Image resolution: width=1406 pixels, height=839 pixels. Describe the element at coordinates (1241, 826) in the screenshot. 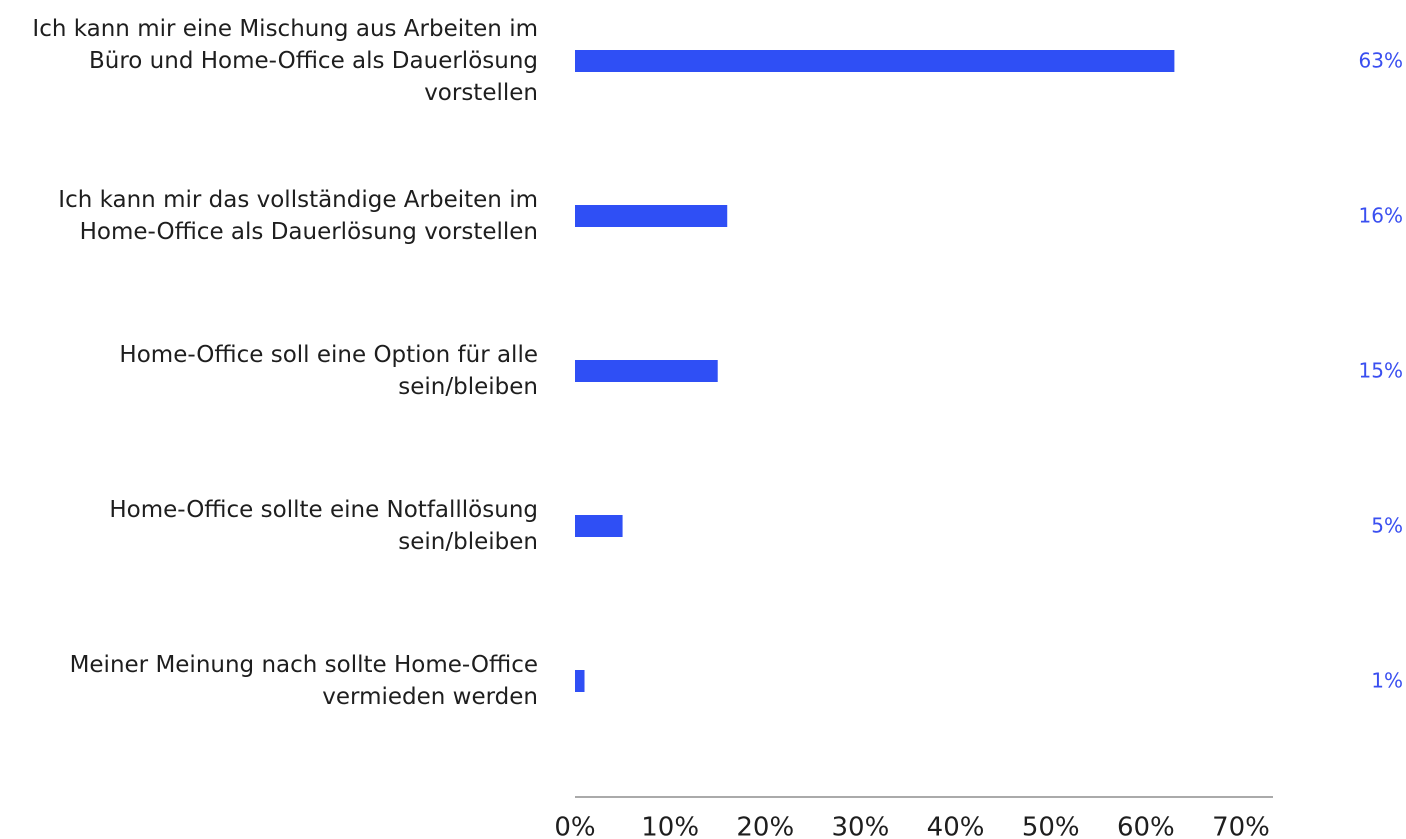

I see `x-tick-label: 70%` at that location.